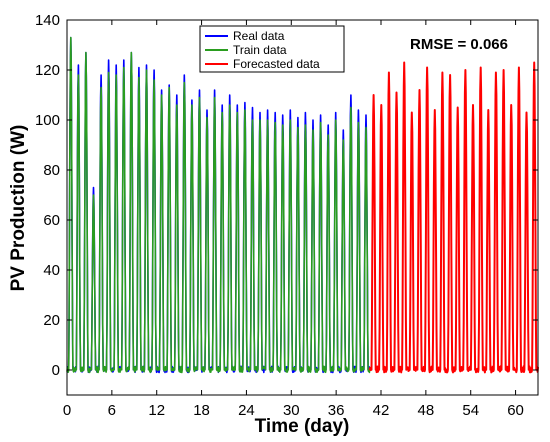  Describe the element at coordinates (18, 208) in the screenshot. I see `y-axis-title: PV Production (W)` at that location.